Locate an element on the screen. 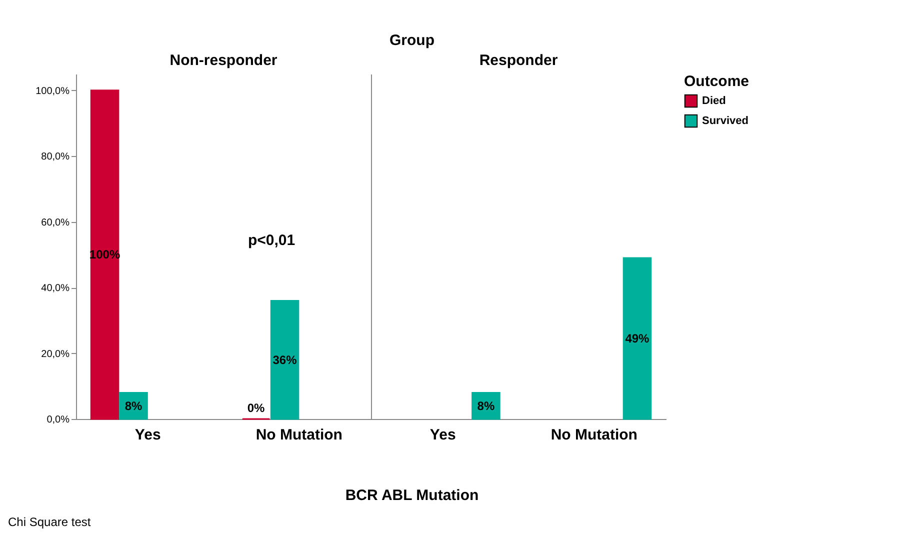 The height and width of the screenshot is (540, 898). y-tick-label: 20,0% is located at coordinates (55, 354).